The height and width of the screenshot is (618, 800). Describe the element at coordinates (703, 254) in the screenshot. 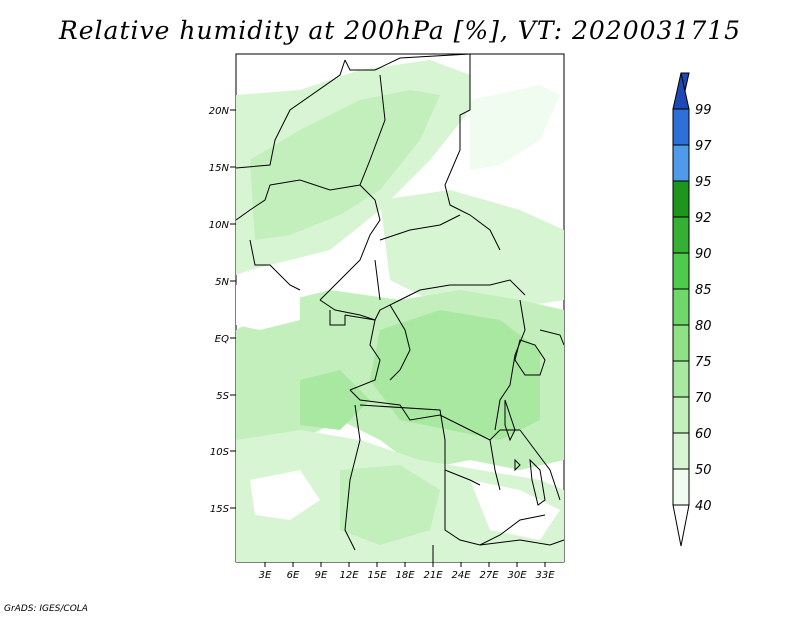

I see `colorbar-label: 90` at that location.